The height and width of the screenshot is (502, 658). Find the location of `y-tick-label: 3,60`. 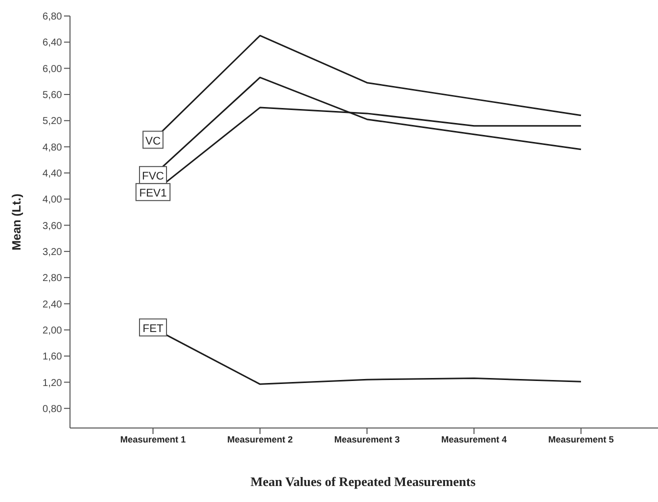

y-tick-label: 3,60 is located at coordinates (52, 226).